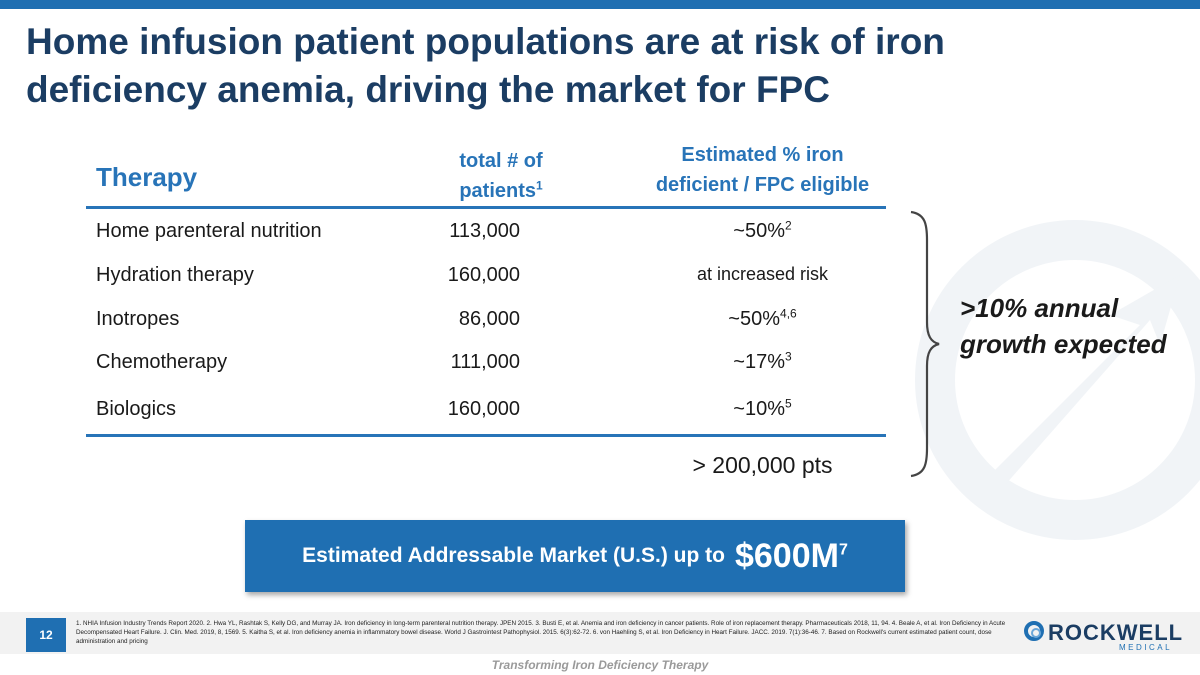 This screenshot has height=675, width=1200. Describe the element at coordinates (1057, 380) in the screenshot. I see `arrow-watermark-icon` at that location.